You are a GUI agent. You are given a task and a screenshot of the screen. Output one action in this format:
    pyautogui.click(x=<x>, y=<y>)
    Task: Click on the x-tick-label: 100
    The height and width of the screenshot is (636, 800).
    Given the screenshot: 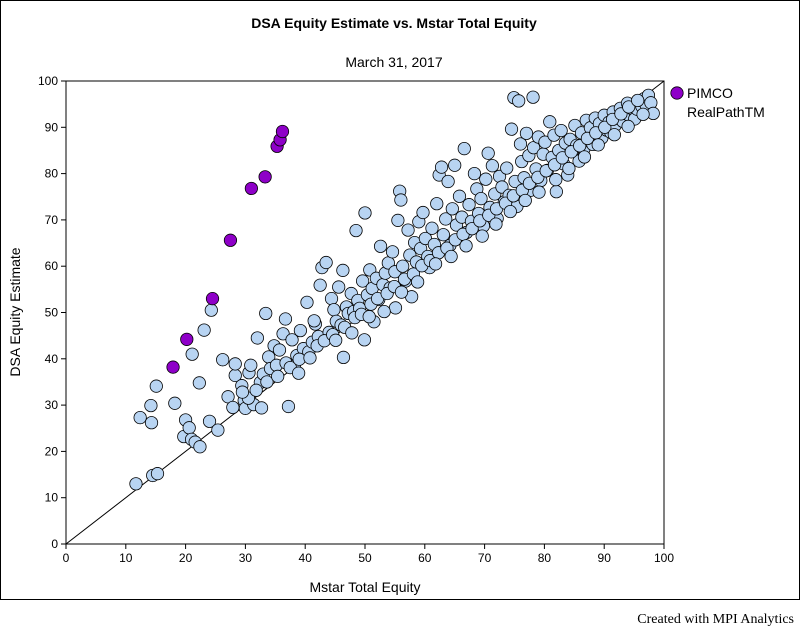 What is the action you would take?
    pyautogui.click(x=664, y=558)
    